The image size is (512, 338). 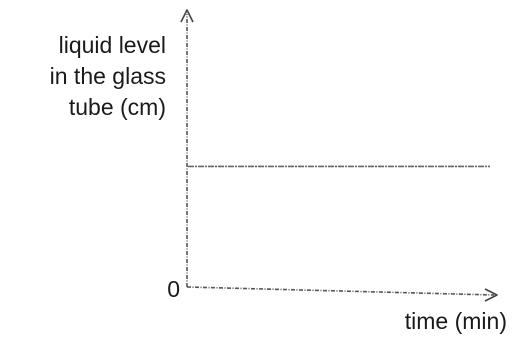 I want to click on y-axis-arrow-icon, so click(x=187, y=16).